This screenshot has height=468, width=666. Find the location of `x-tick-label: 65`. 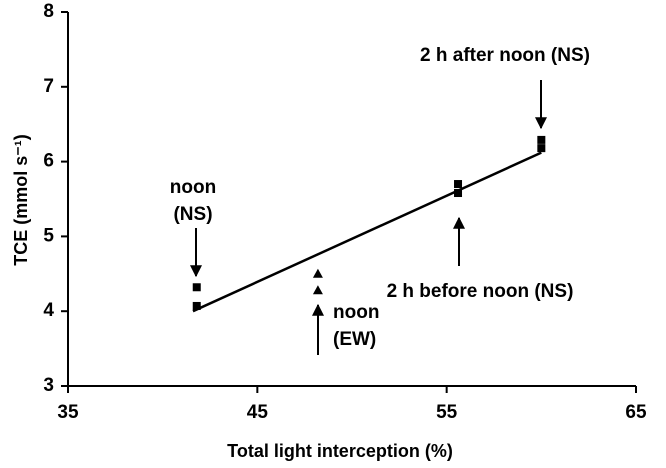

x-tick-label: 65 is located at coordinates (636, 412).